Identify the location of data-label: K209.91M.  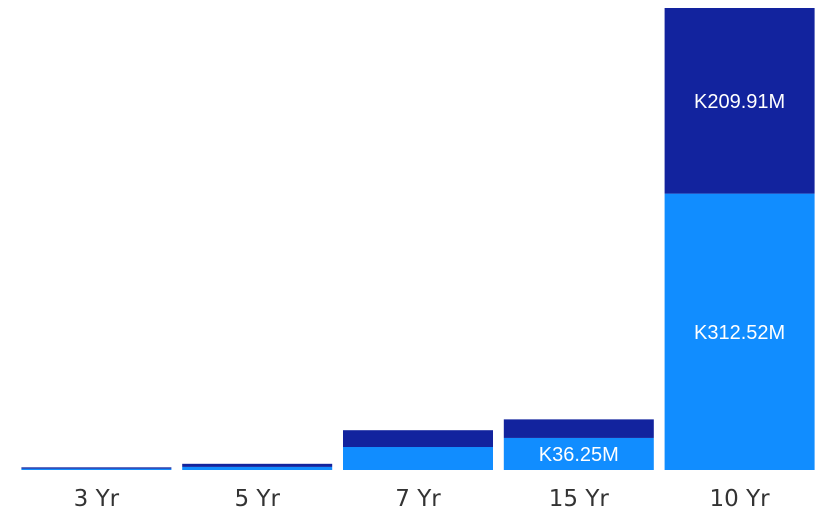
(739, 102).